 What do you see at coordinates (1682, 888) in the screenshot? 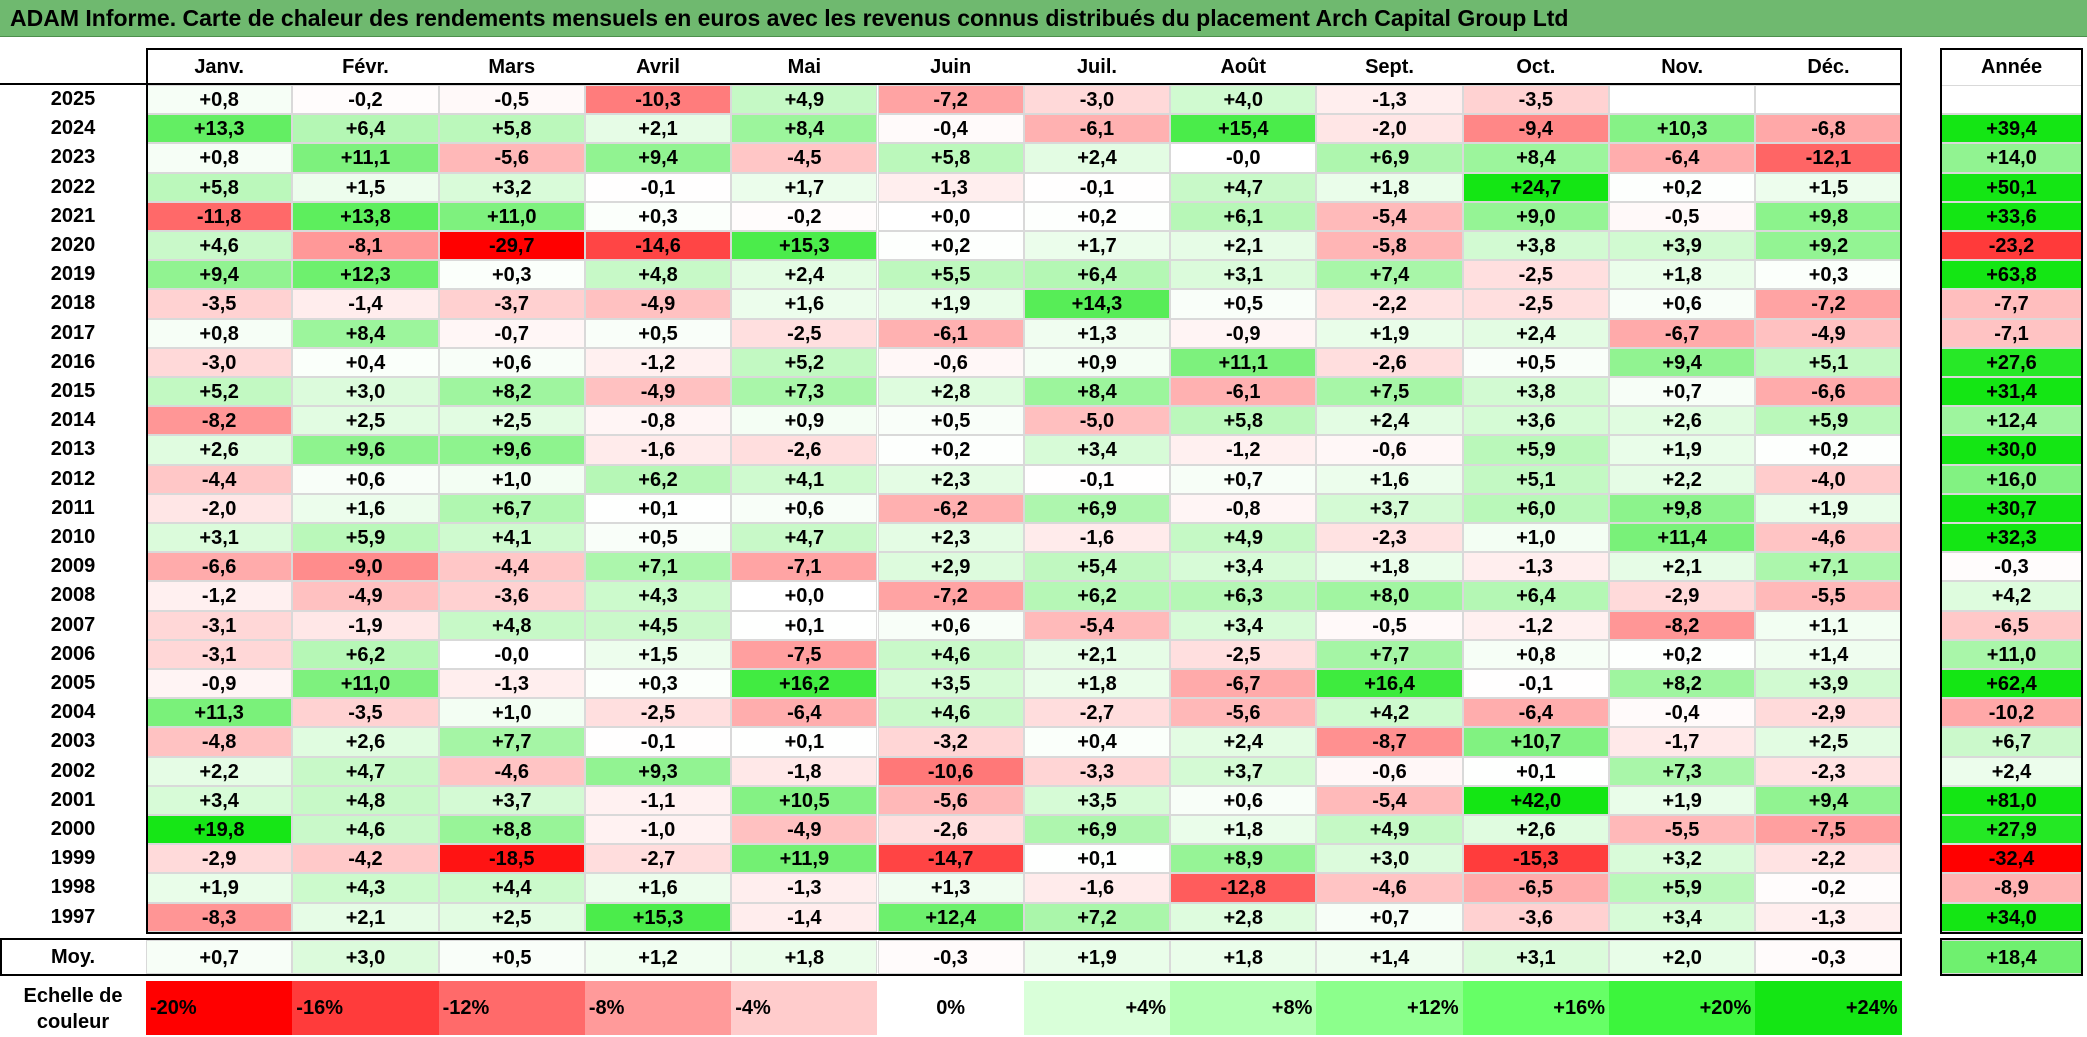
I see `heatmap-cell: +5,9` at bounding box center [1682, 888].